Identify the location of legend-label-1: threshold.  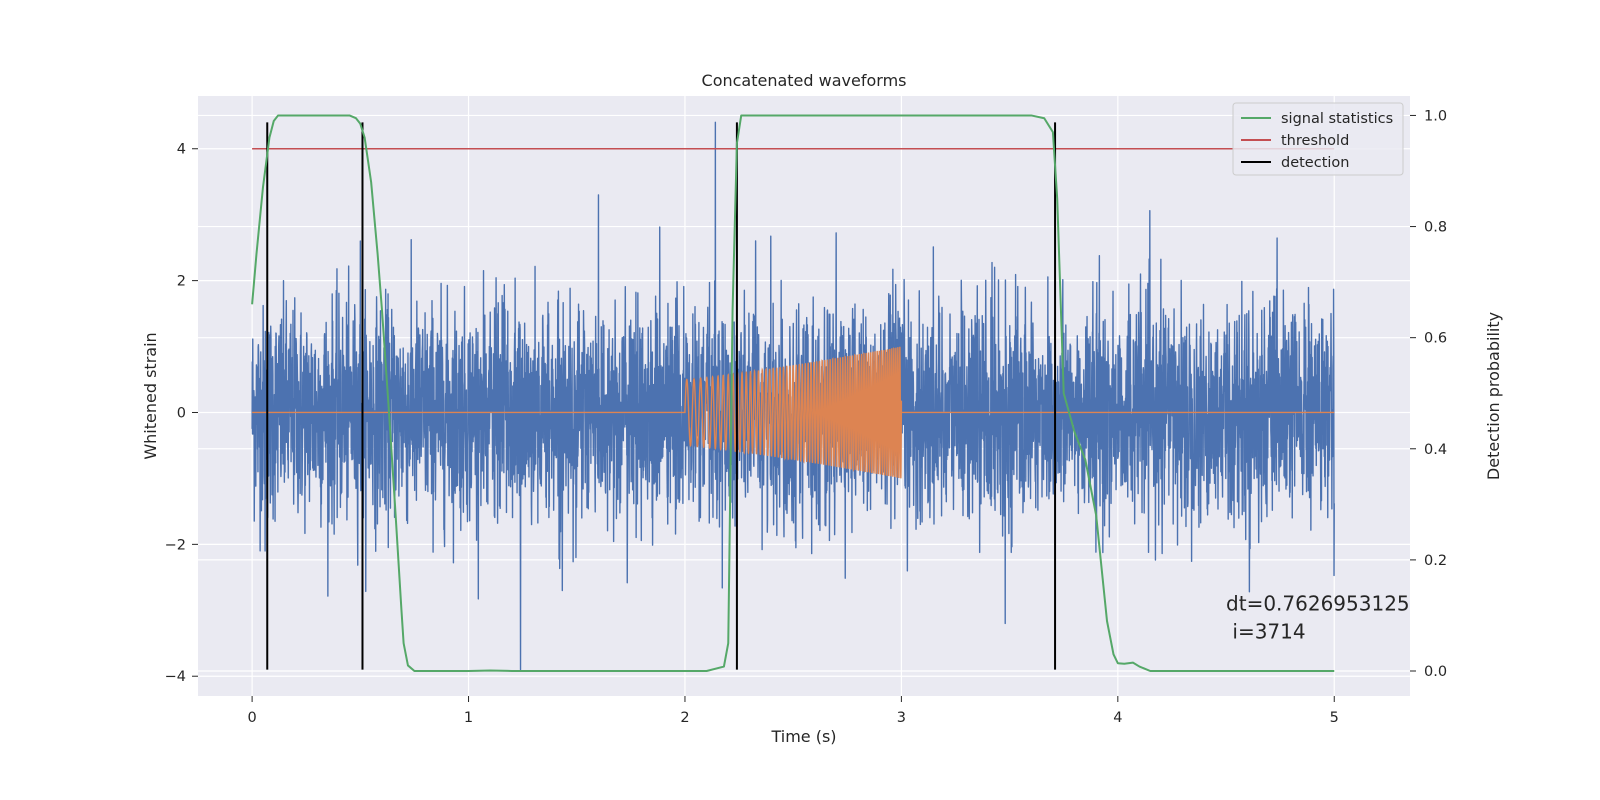
(1315, 141).